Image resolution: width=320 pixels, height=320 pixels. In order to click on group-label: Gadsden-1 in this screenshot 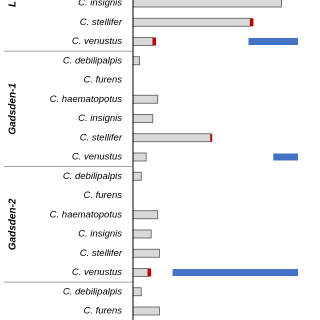, I will do `click(13, 109)`.